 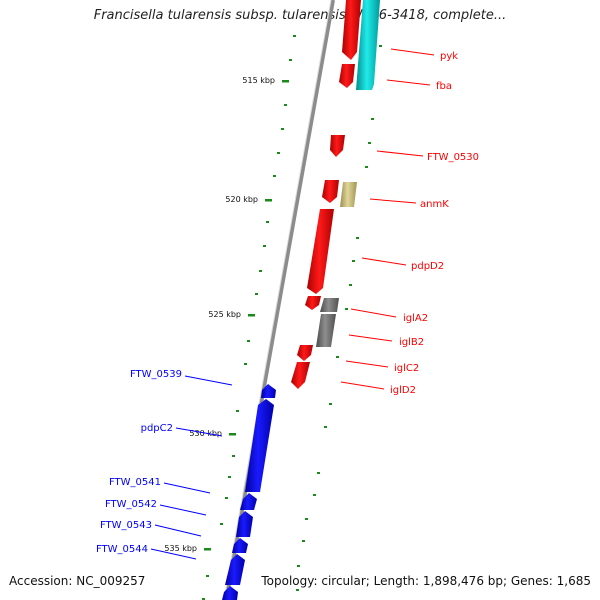 I want to click on gene-feature-anmk-cap, so click(x=330, y=191).